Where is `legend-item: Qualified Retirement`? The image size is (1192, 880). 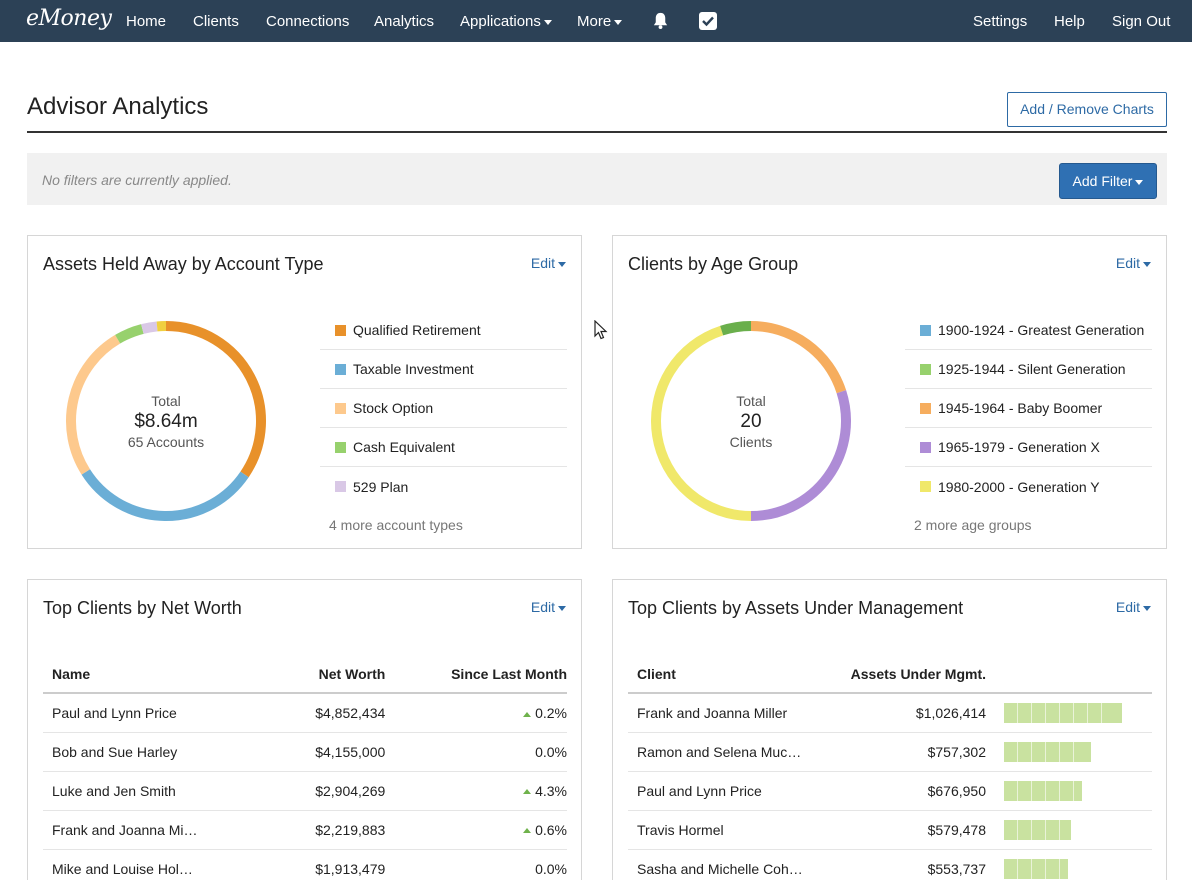 legend-item: Qualified Retirement is located at coordinates (443, 330).